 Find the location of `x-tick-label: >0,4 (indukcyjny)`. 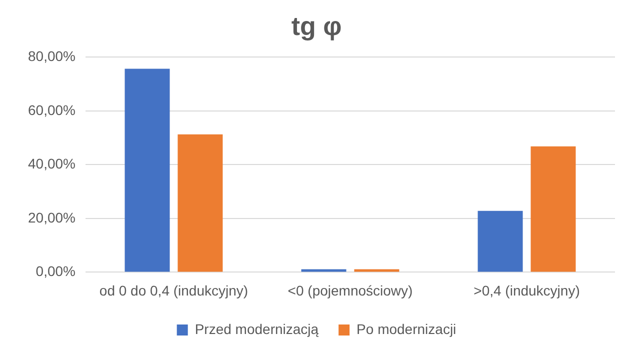

x-tick-label: >0,4 (indukcyjny) is located at coordinates (527, 290).